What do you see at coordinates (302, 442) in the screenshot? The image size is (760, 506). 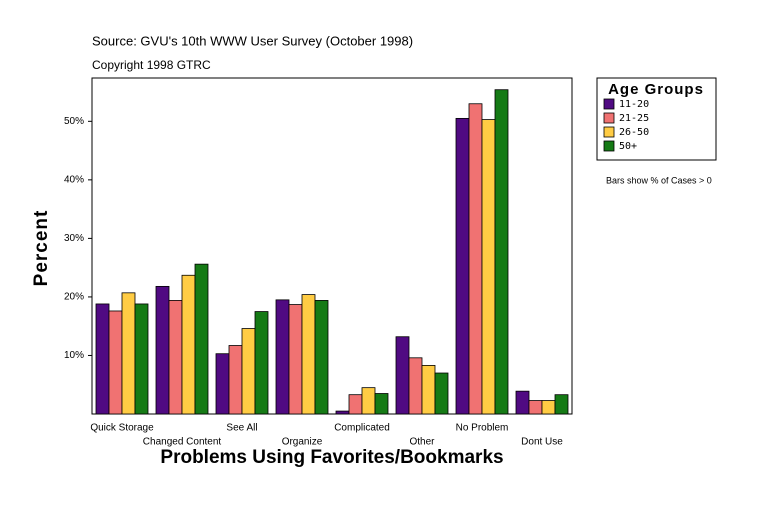 I see `x-tick-label: Organize` at bounding box center [302, 442].